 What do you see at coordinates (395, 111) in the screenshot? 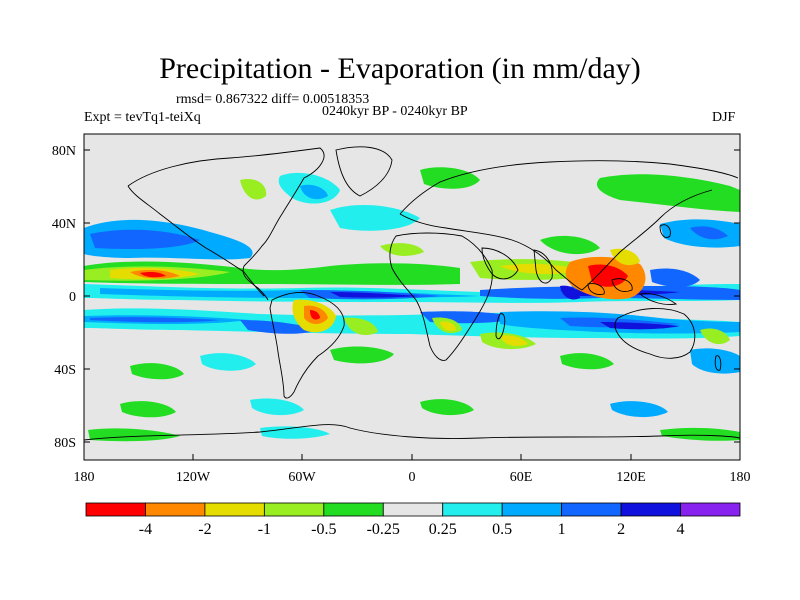
I see `period-label: 0240kyr BP - 0240kyr BP` at bounding box center [395, 111].